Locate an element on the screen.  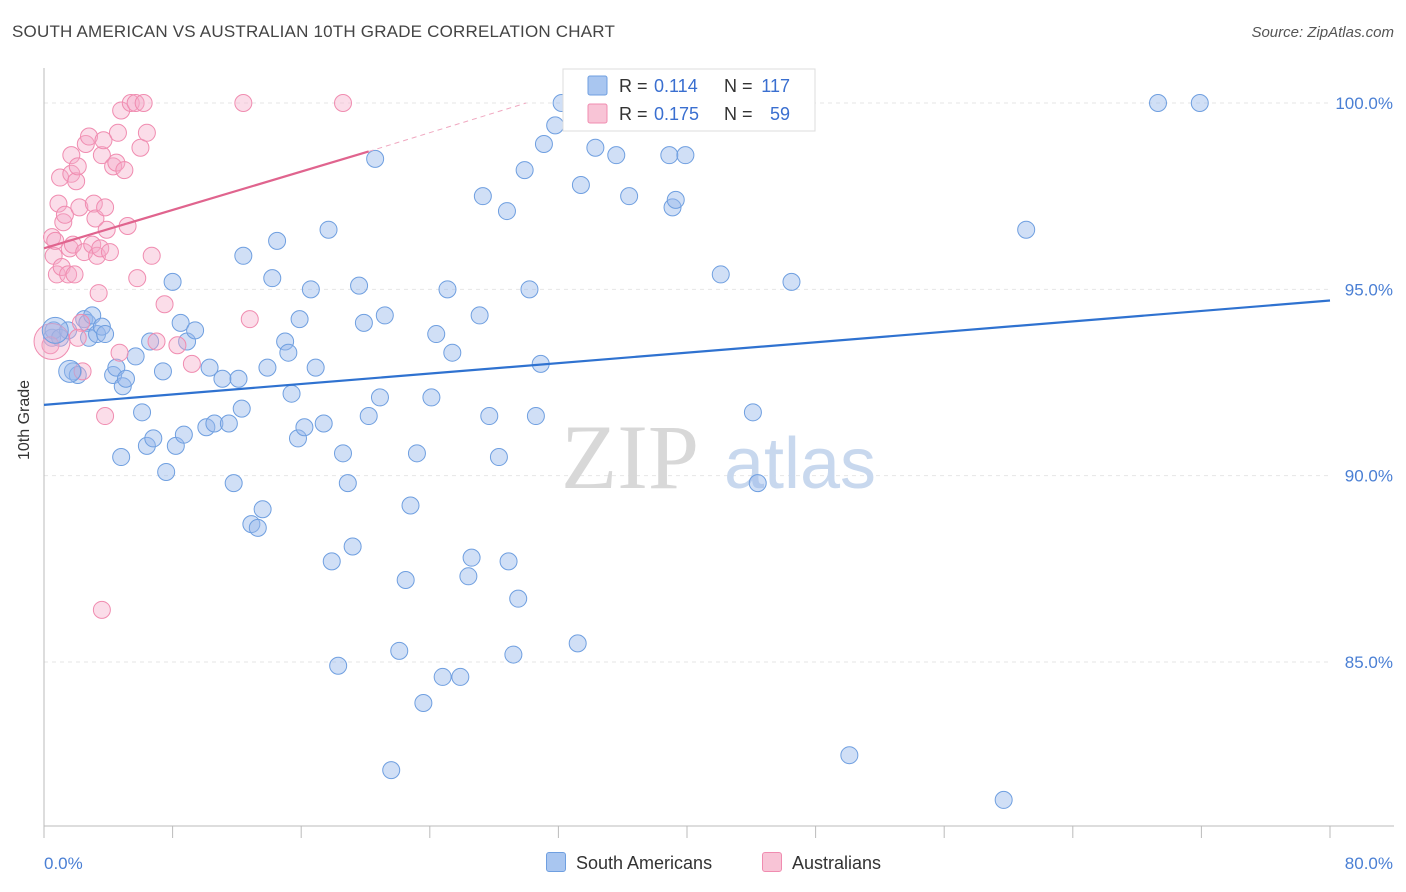
australians-trend-extension is located at coordinates (447, 127).